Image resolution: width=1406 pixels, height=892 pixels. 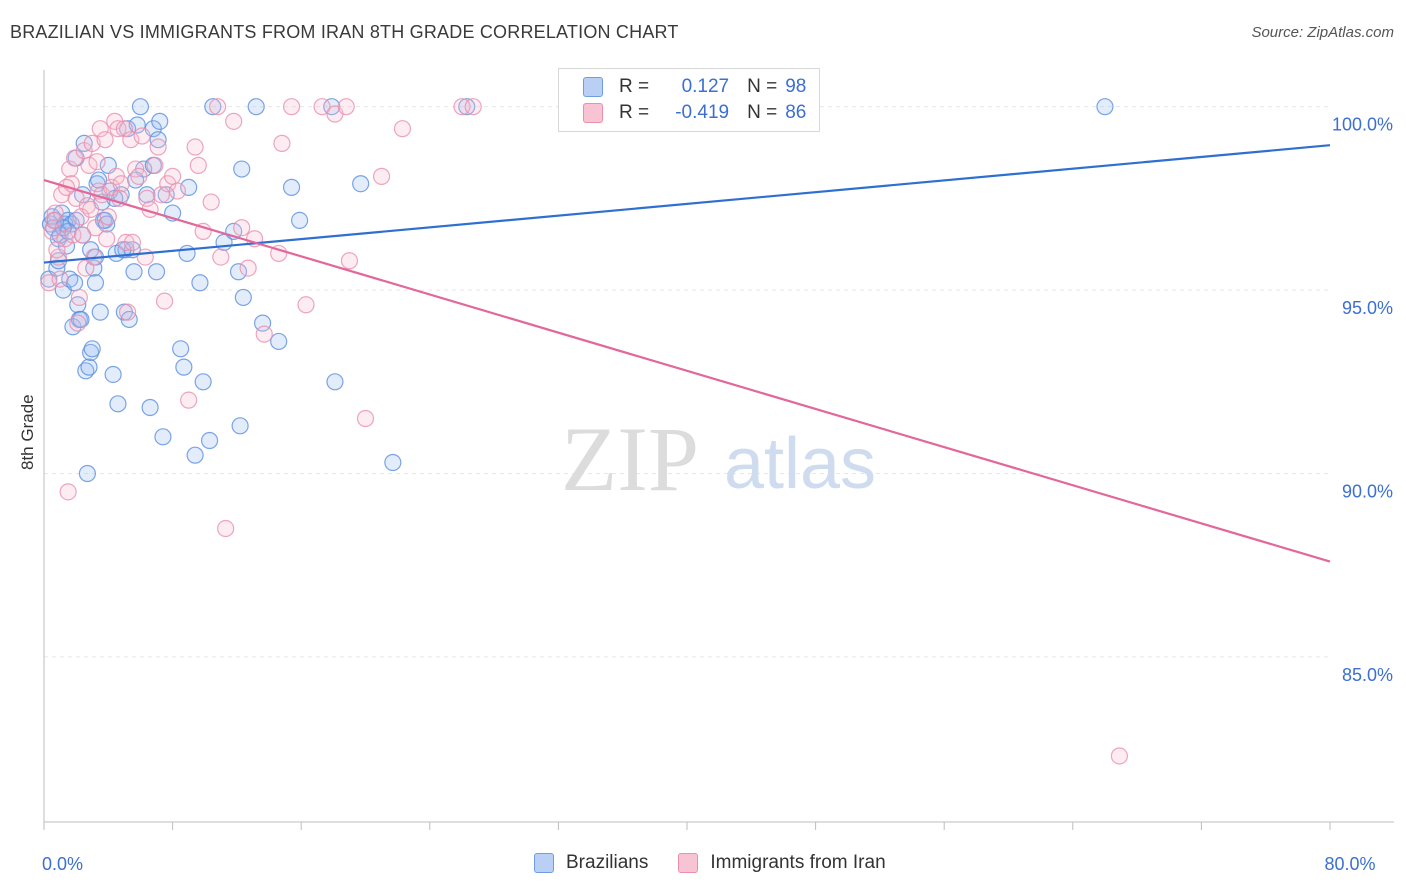 I want to click on x-tick-label: 0.0%, so click(x=62, y=864).